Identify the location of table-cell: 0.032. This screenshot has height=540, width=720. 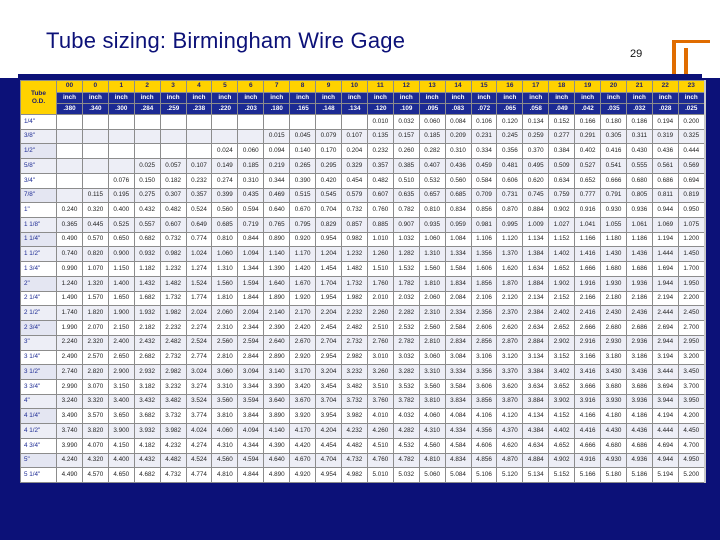
(406, 122).